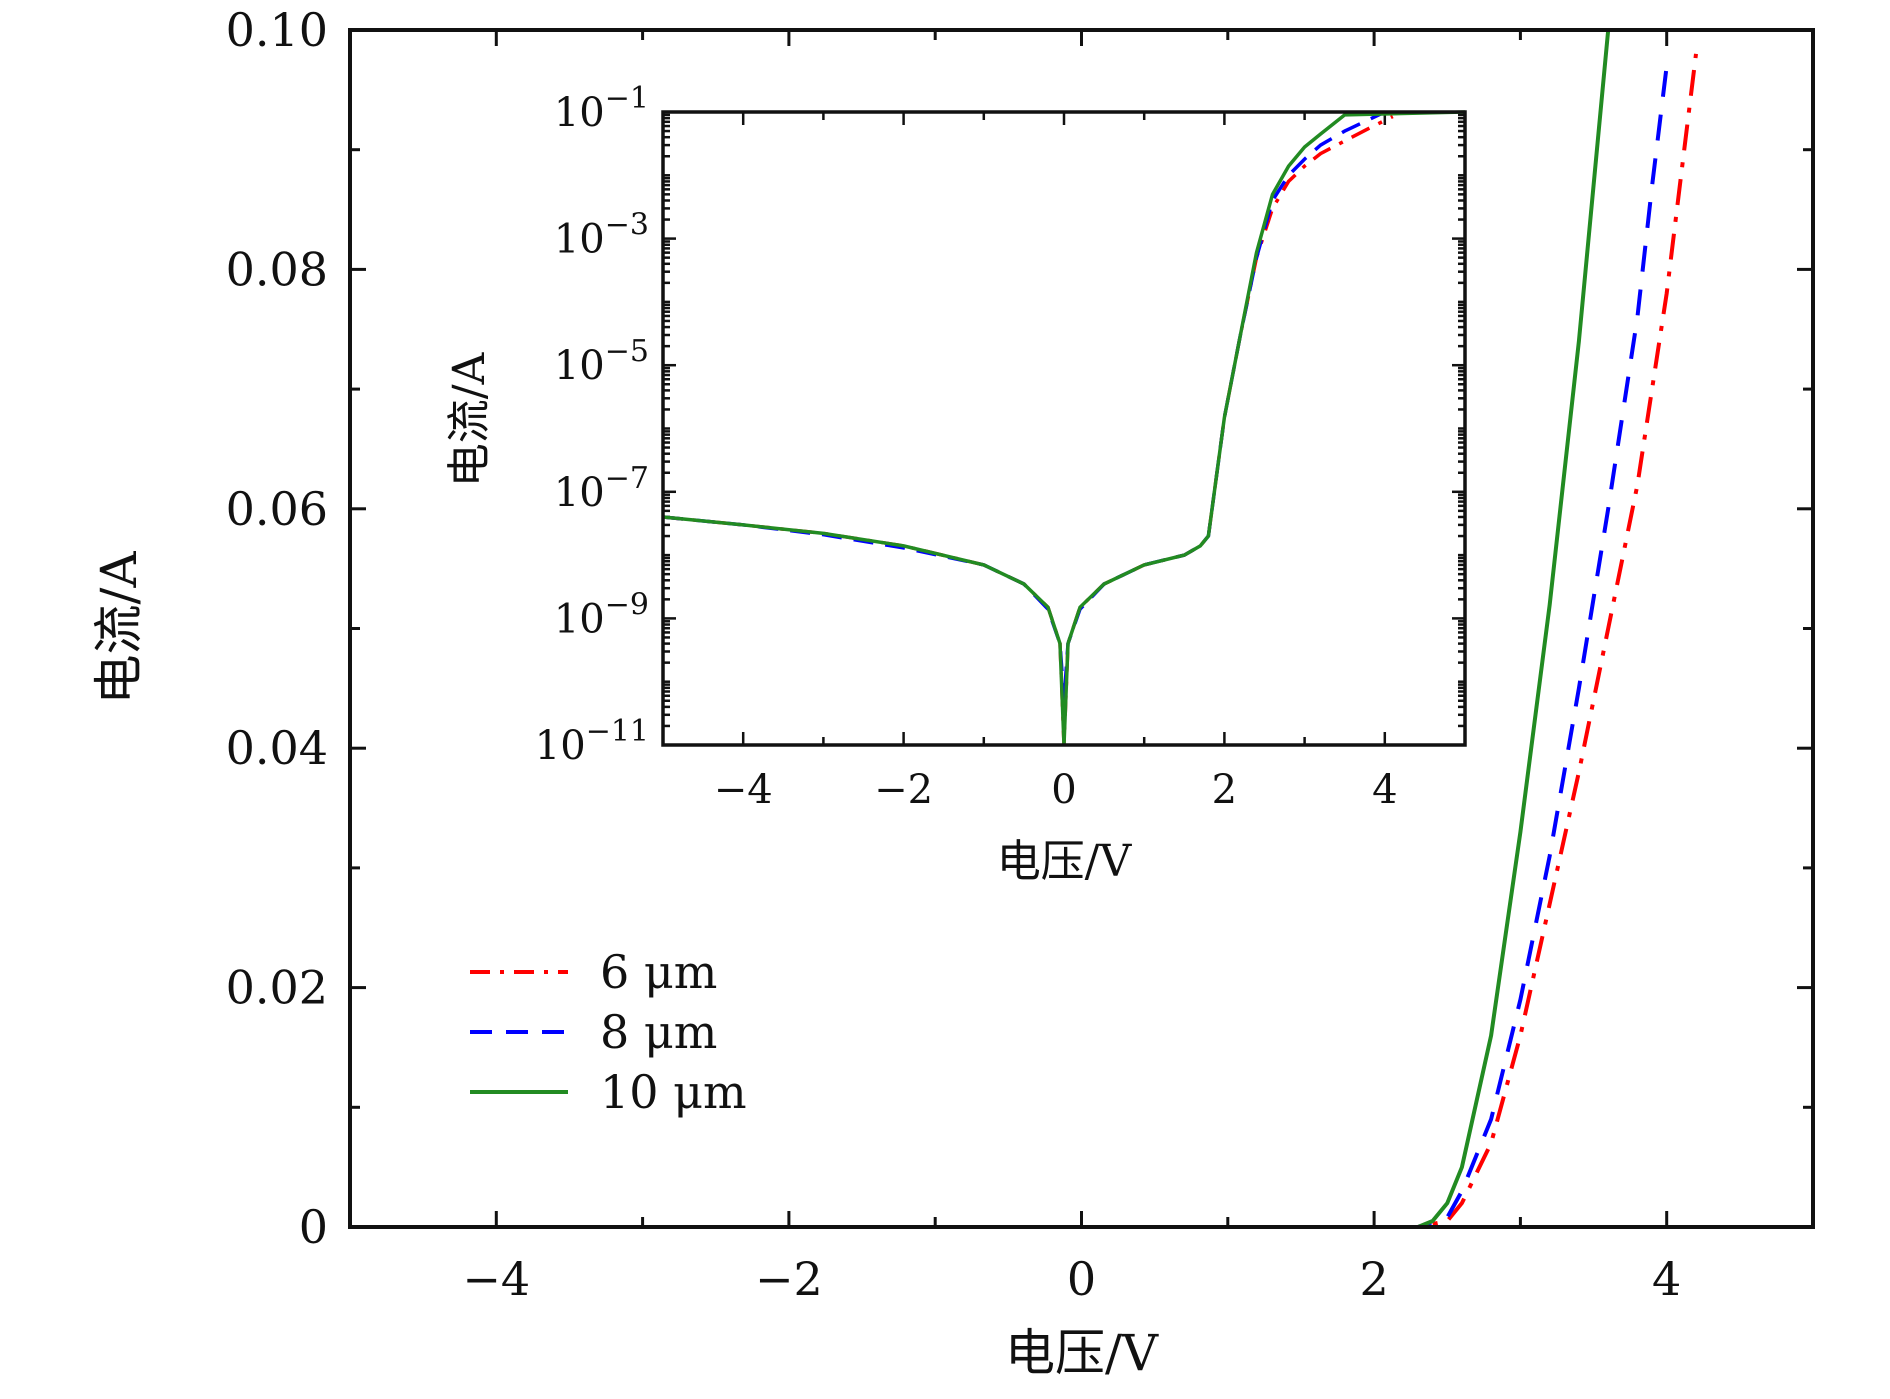 This screenshot has height=1399, width=1890. Describe the element at coordinates (627, 478) in the screenshot. I see `inset-y-tick-exponent: −7` at that location.